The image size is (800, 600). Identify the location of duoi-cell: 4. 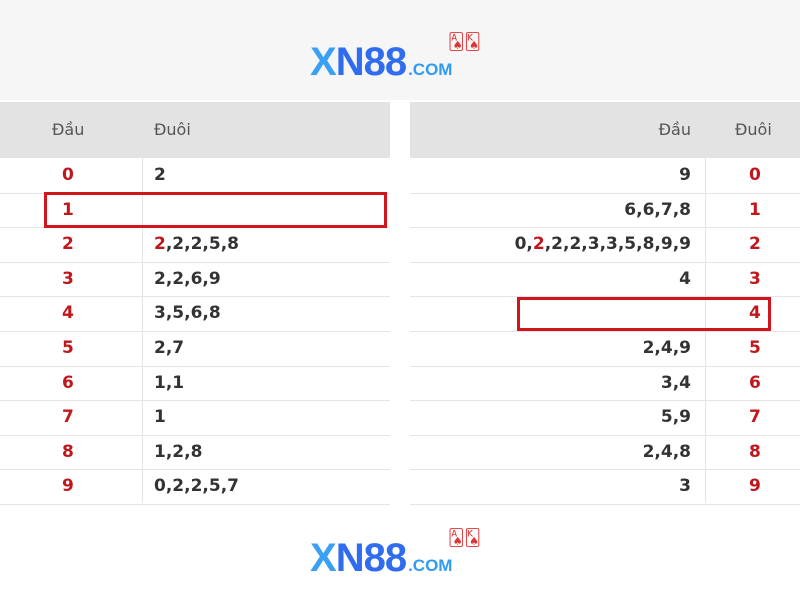
(755, 313).